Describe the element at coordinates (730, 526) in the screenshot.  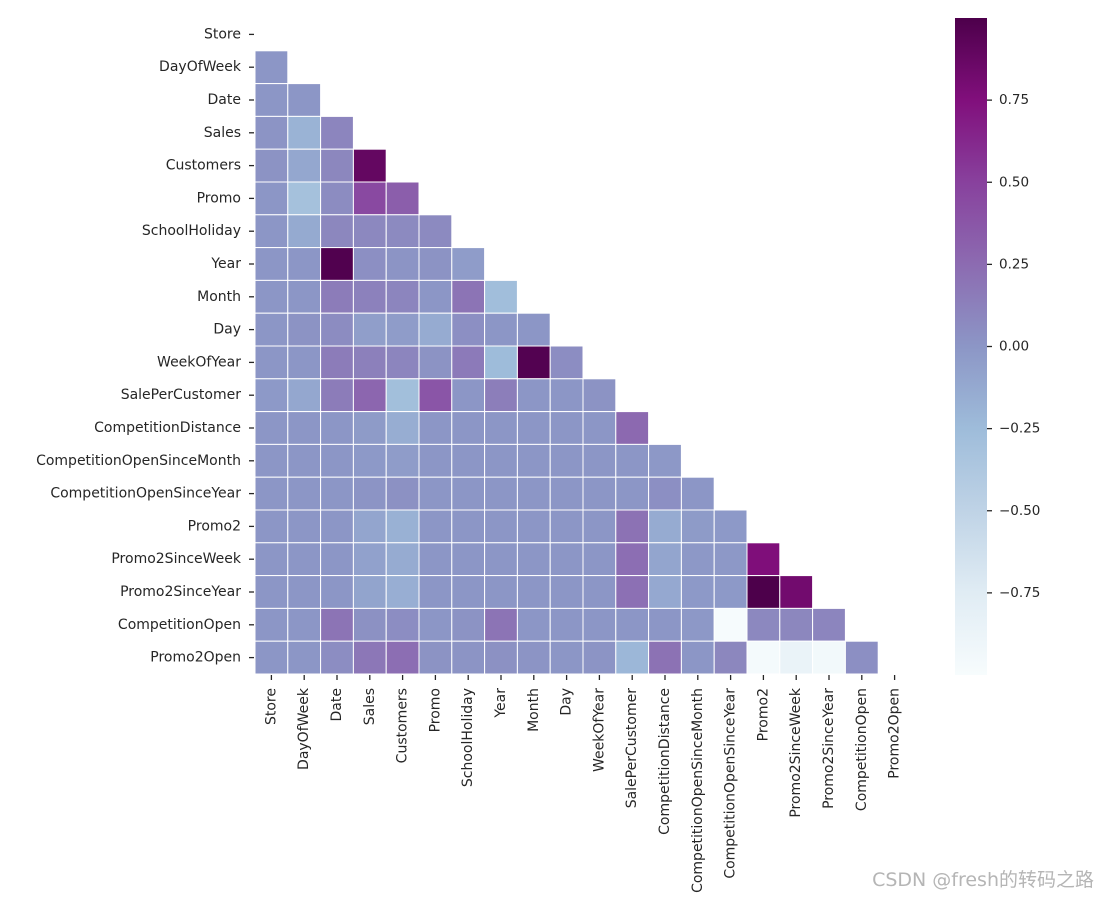
I see `heatmap-cell-Promo2-CompetitionOpenSinceYear` at that location.